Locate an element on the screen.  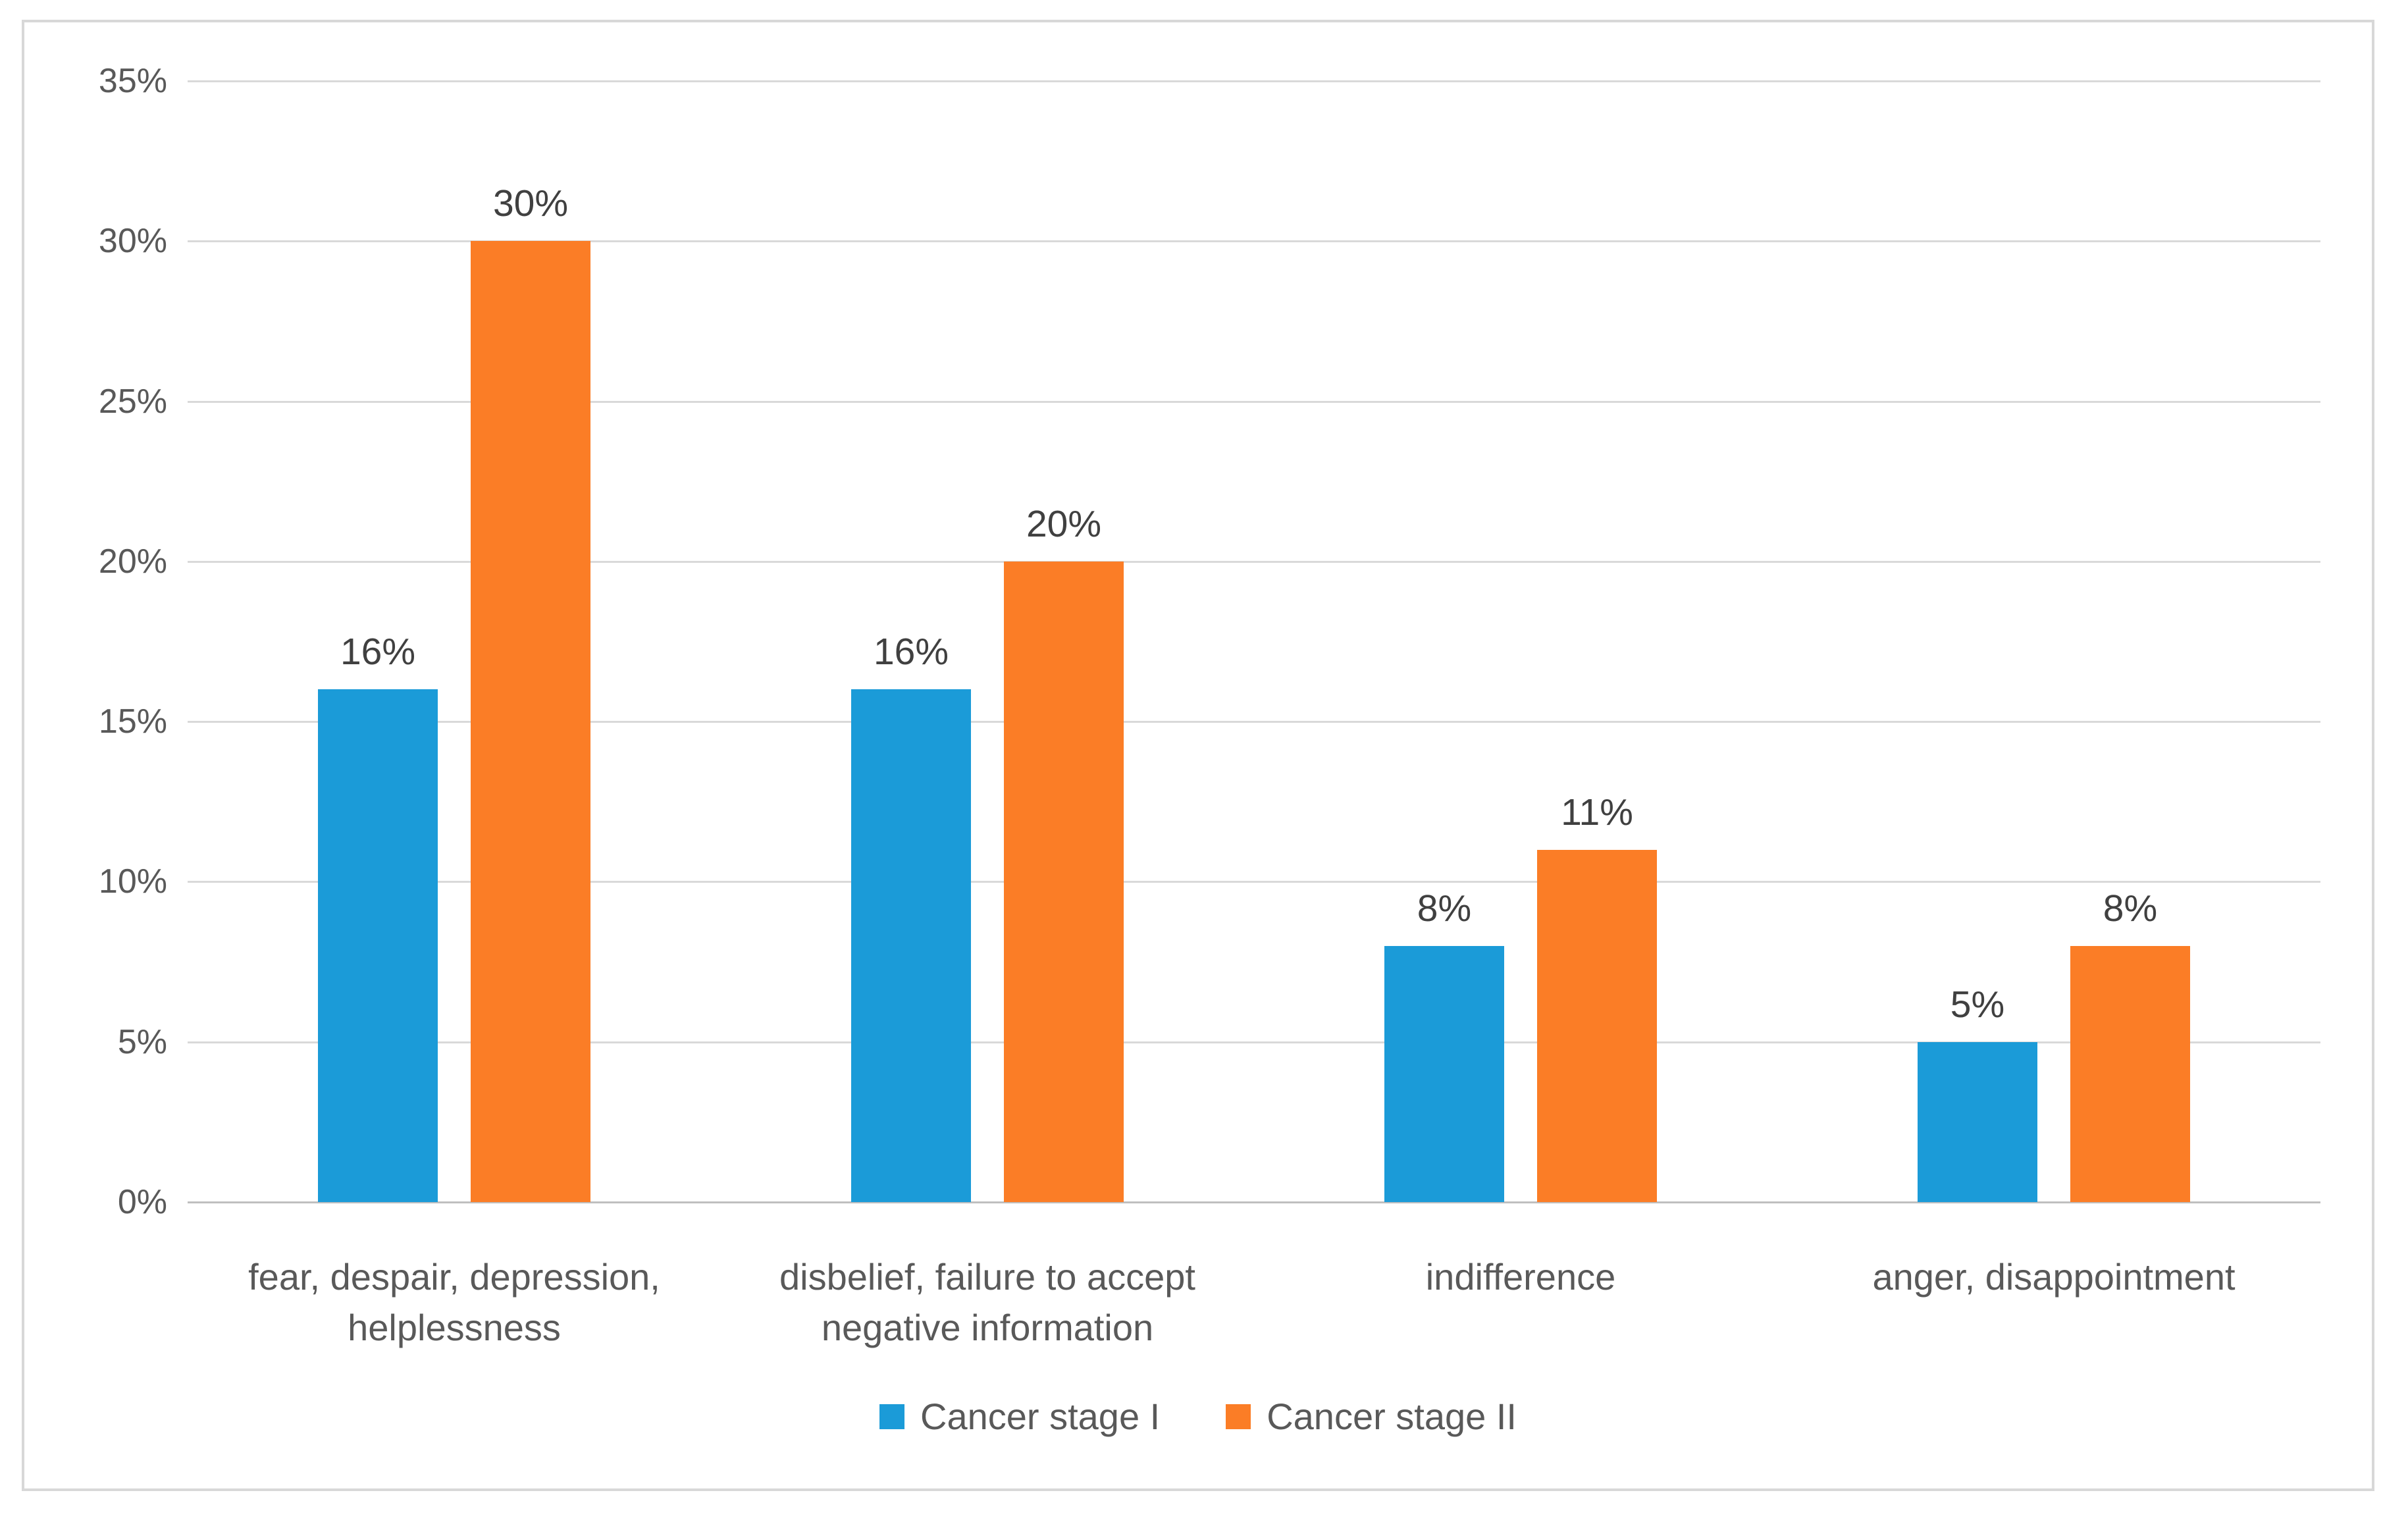
bar-stage2-cat3 is located at coordinates (1597, 1025).